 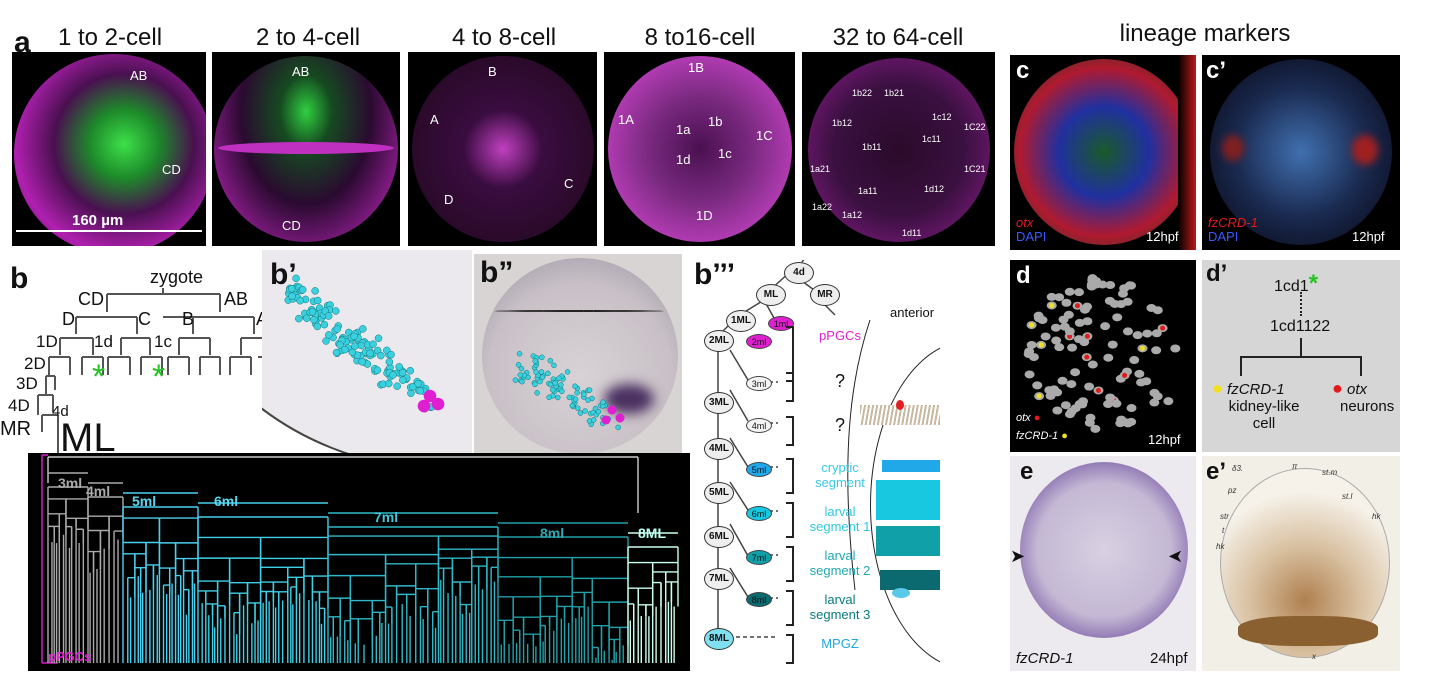 What do you see at coordinates (790, 387) in the screenshot?
I see `bracket` at bounding box center [790, 387].